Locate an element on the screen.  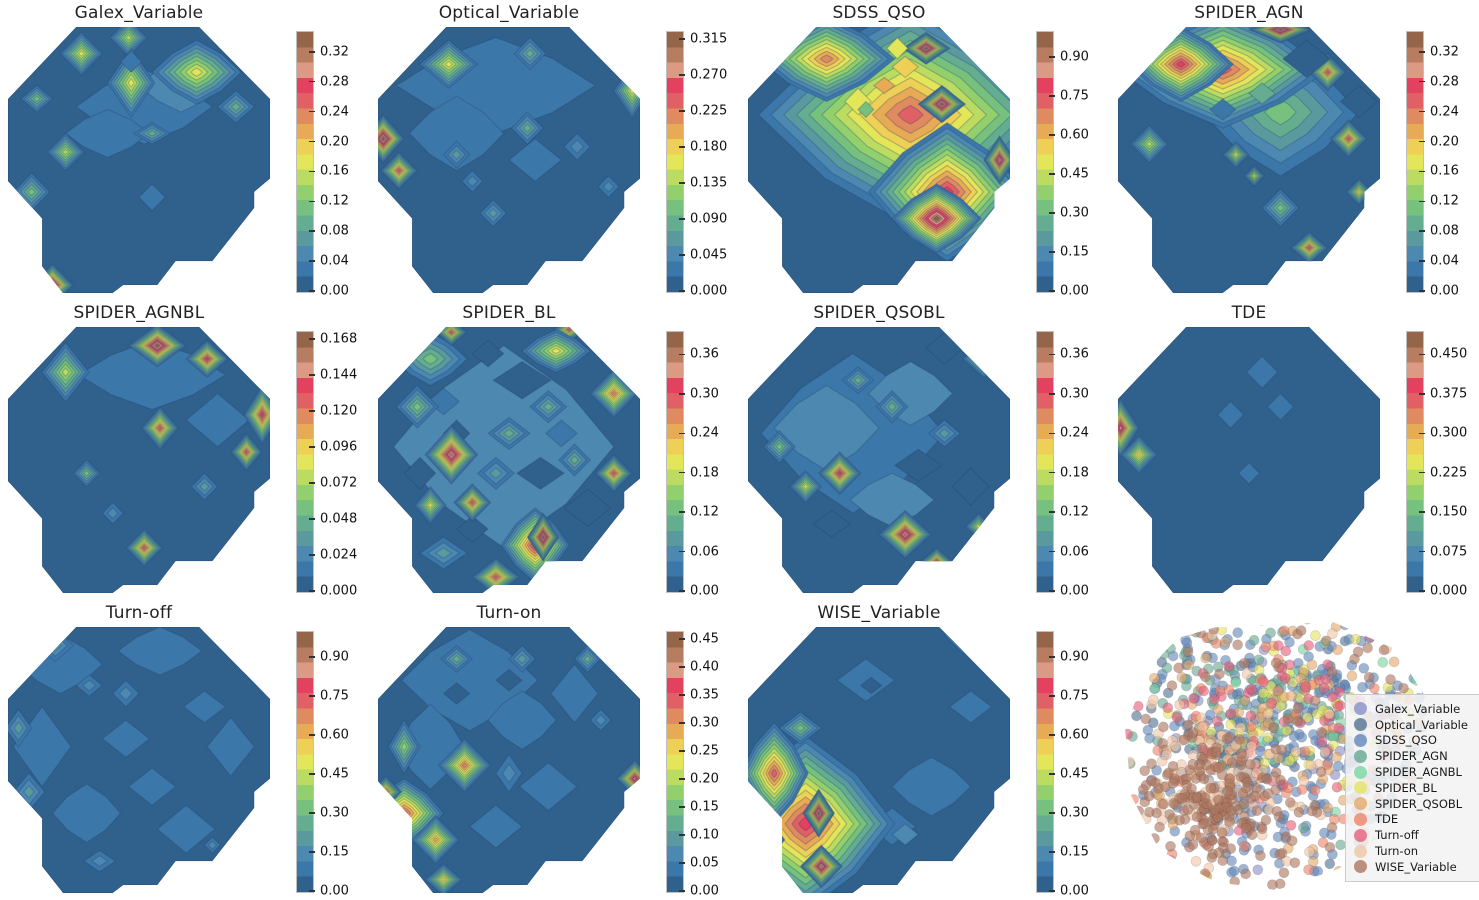
colorbar-tick-label: 0.315 is located at coordinates (709, 39).